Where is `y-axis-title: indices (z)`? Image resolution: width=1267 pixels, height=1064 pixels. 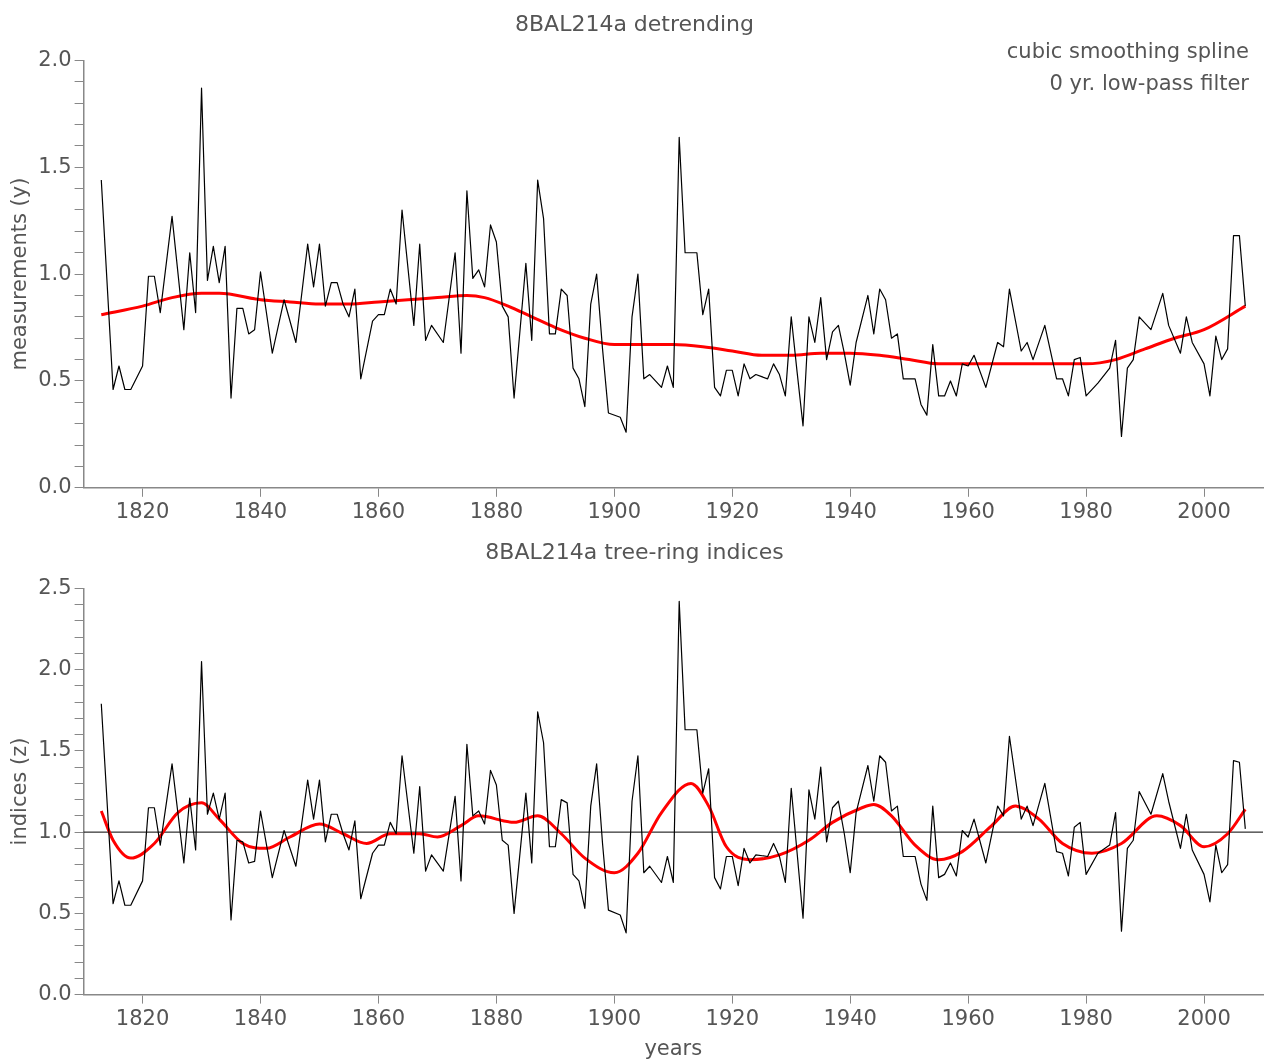
y-axis-title: indices (z) is located at coordinates (19, 791).